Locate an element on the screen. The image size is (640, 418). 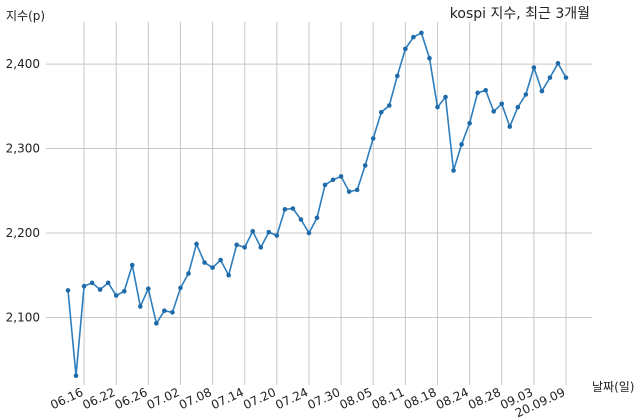
x-axis-label: 날짜(일) is located at coordinates (613, 387).